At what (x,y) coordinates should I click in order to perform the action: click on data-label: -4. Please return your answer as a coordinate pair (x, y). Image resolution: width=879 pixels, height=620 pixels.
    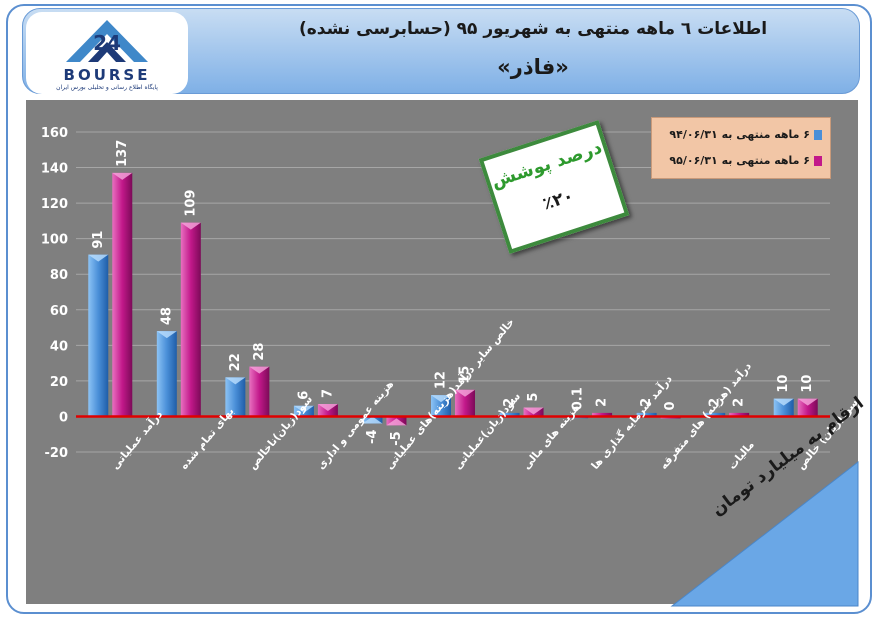
    Looking at the image, I should click on (372, 437).